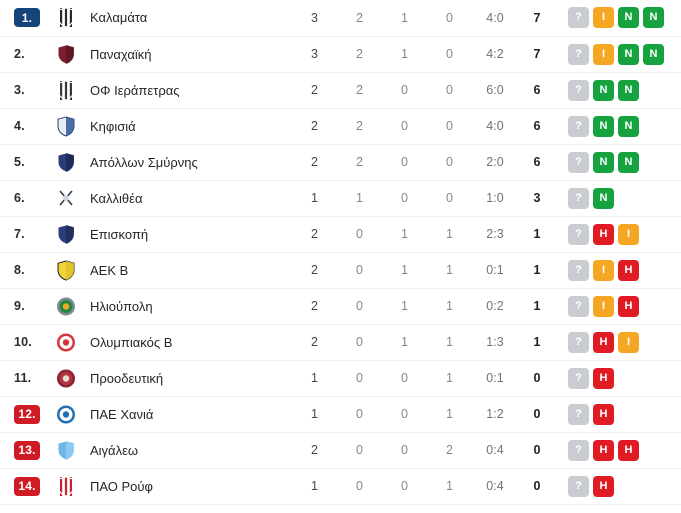 The width and height of the screenshot is (681, 513). Describe the element at coordinates (340, 54) in the screenshot. I see `table-row: 2. Παναχαϊκή 3 2 1 0 4:2 7? I N N` at that location.